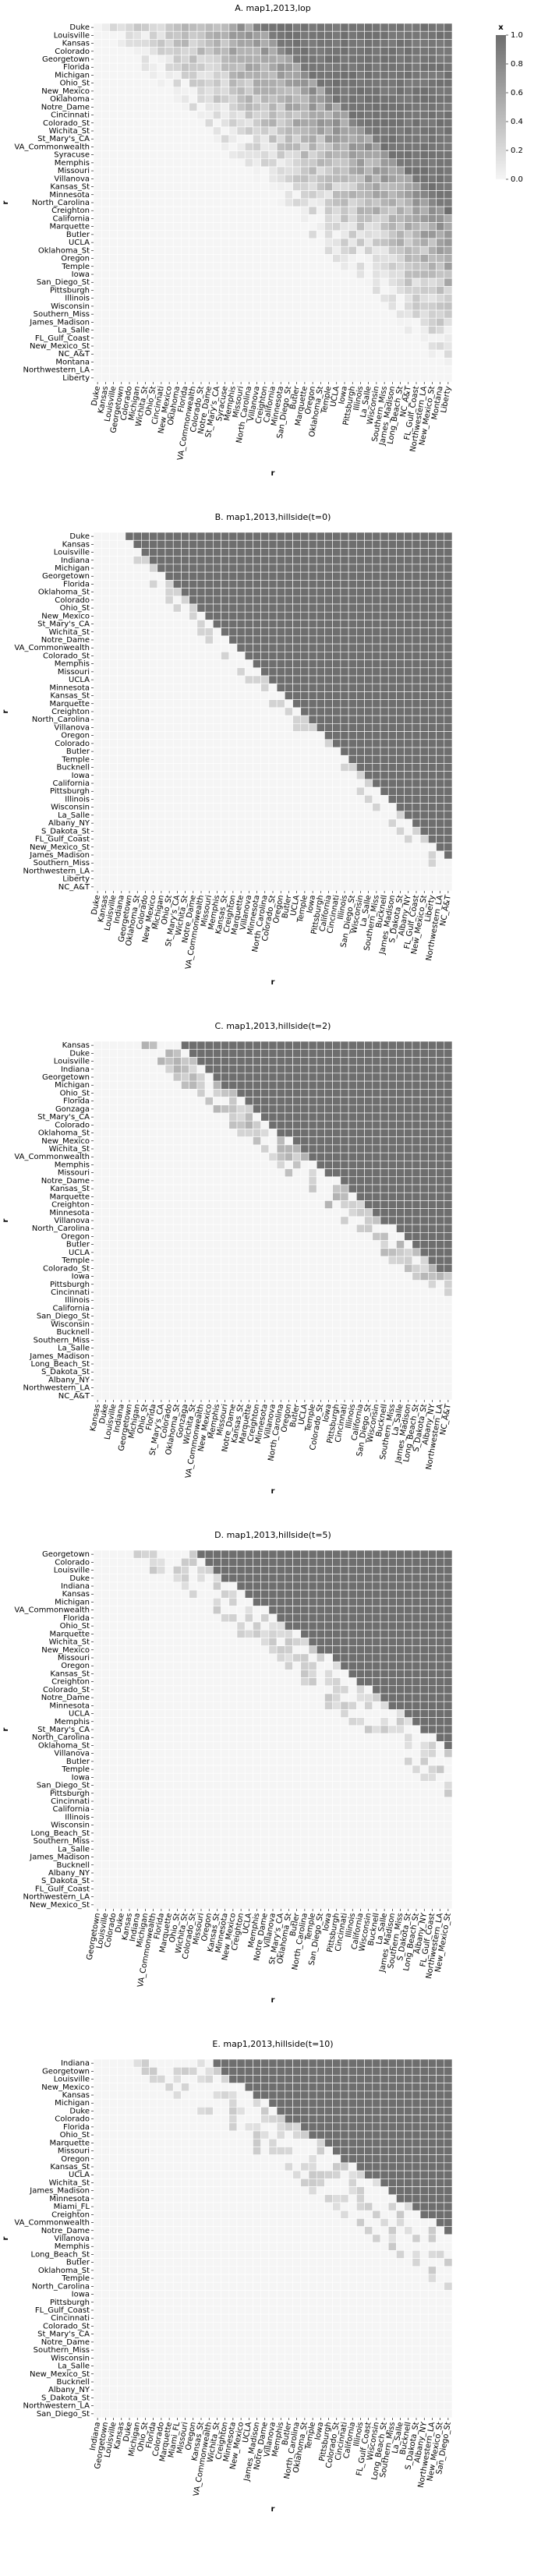  What do you see at coordinates (517, 151) in the screenshot?
I see `colorbar-tick-label: 0.2` at bounding box center [517, 151].